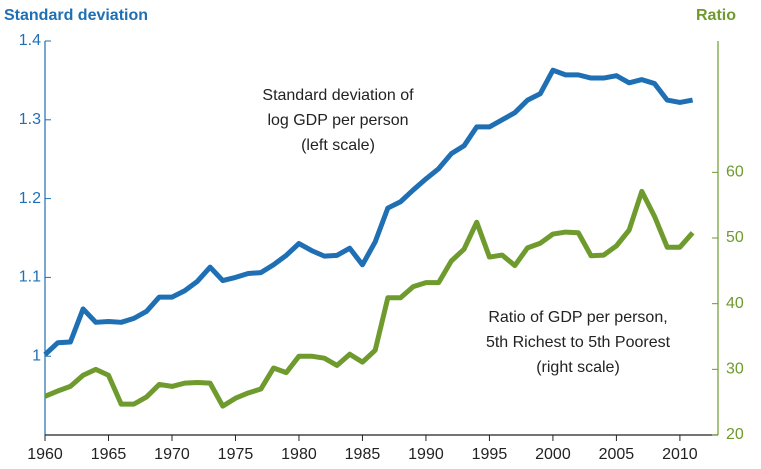 Image resolution: width=761 pixels, height=469 pixels. I want to click on y-tick-label: 1.2, so click(30, 198).